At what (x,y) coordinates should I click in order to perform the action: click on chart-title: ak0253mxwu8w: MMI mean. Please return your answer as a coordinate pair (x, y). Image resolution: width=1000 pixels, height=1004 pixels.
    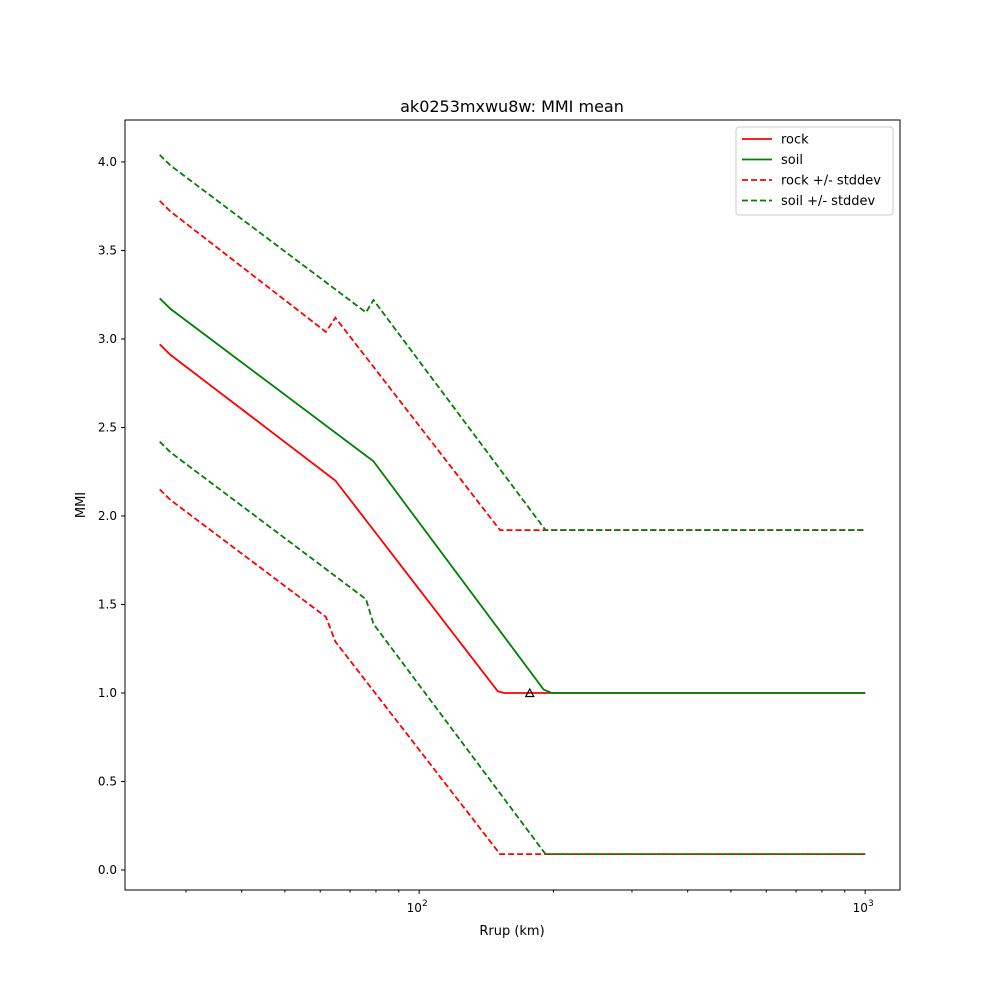
    Looking at the image, I should click on (512, 106).